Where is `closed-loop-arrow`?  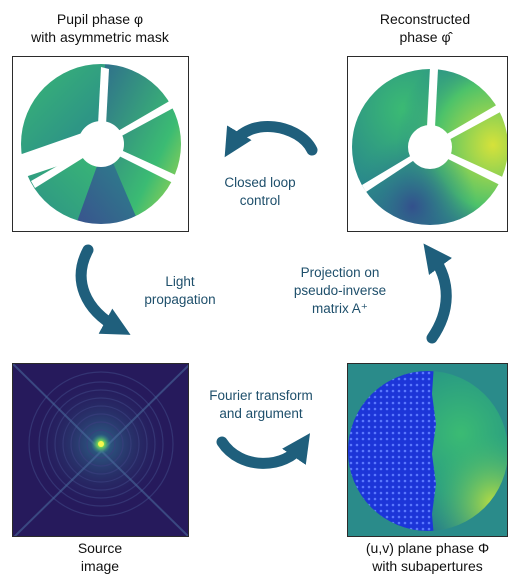 closed-loop-arrow is located at coordinates (272, 138).